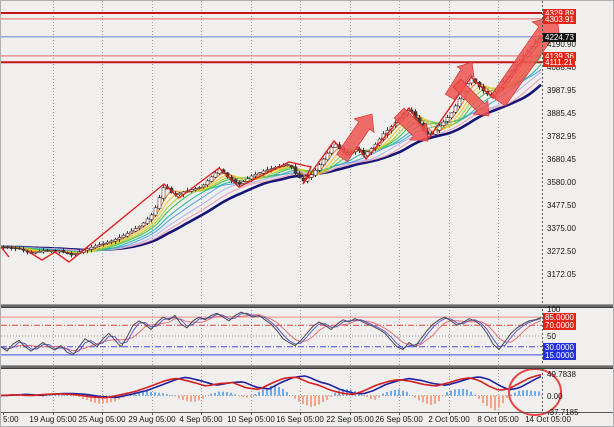  Describe the element at coordinates (561, 113) in the screenshot. I see `price-label: 3885.45` at that location.